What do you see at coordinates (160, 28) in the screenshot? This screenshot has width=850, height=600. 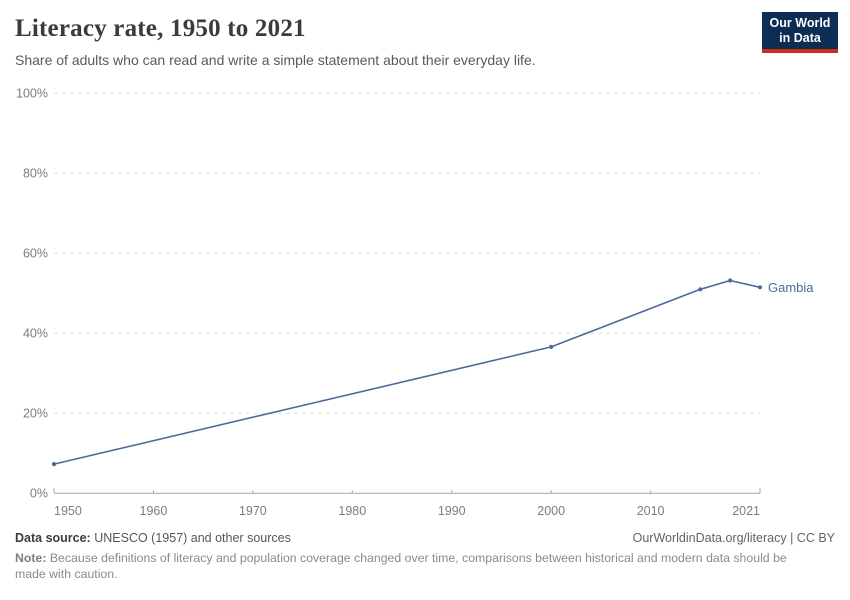 I see `page-title: Literacy rate, 1950 to 2021` at bounding box center [160, 28].